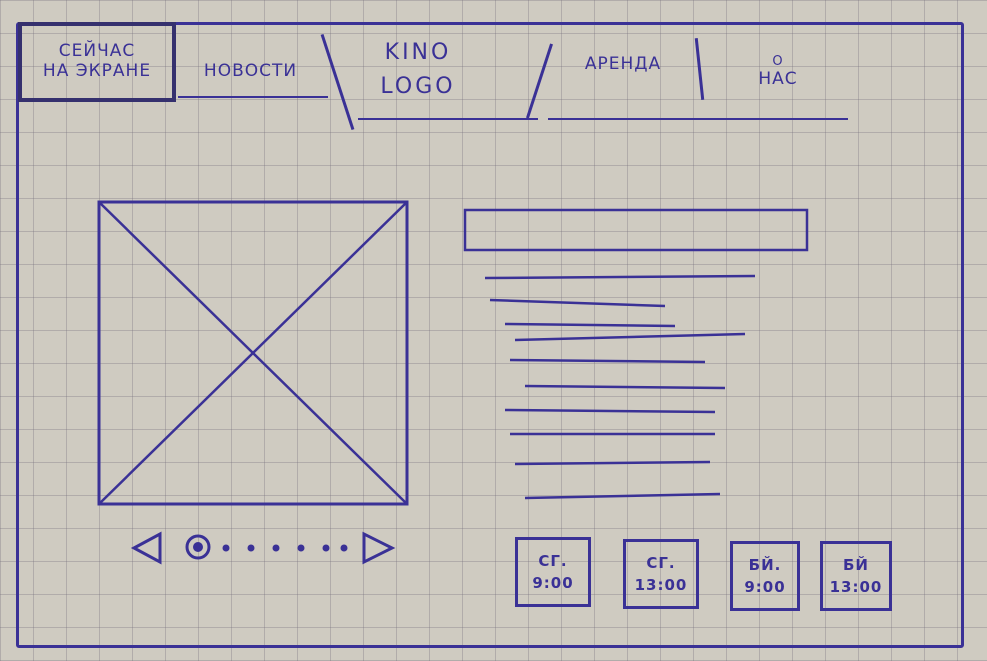 This screenshot has width=987, height=661. I want to click on nav-item-label: О, so click(778, 61).